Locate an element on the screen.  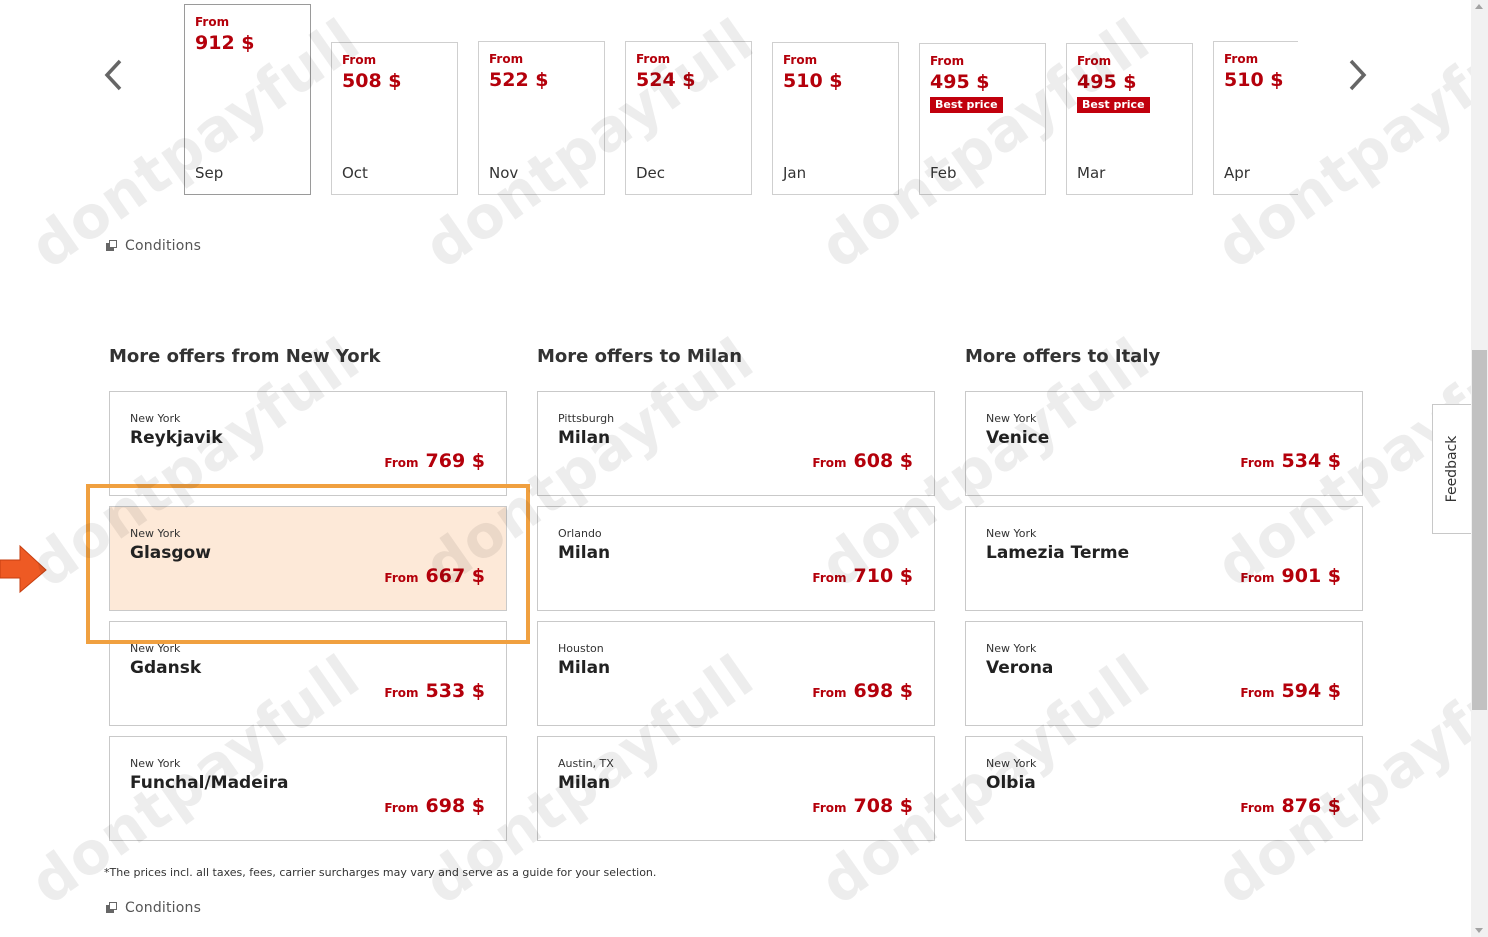
offer-destination: Verona is located at coordinates (1020, 668).